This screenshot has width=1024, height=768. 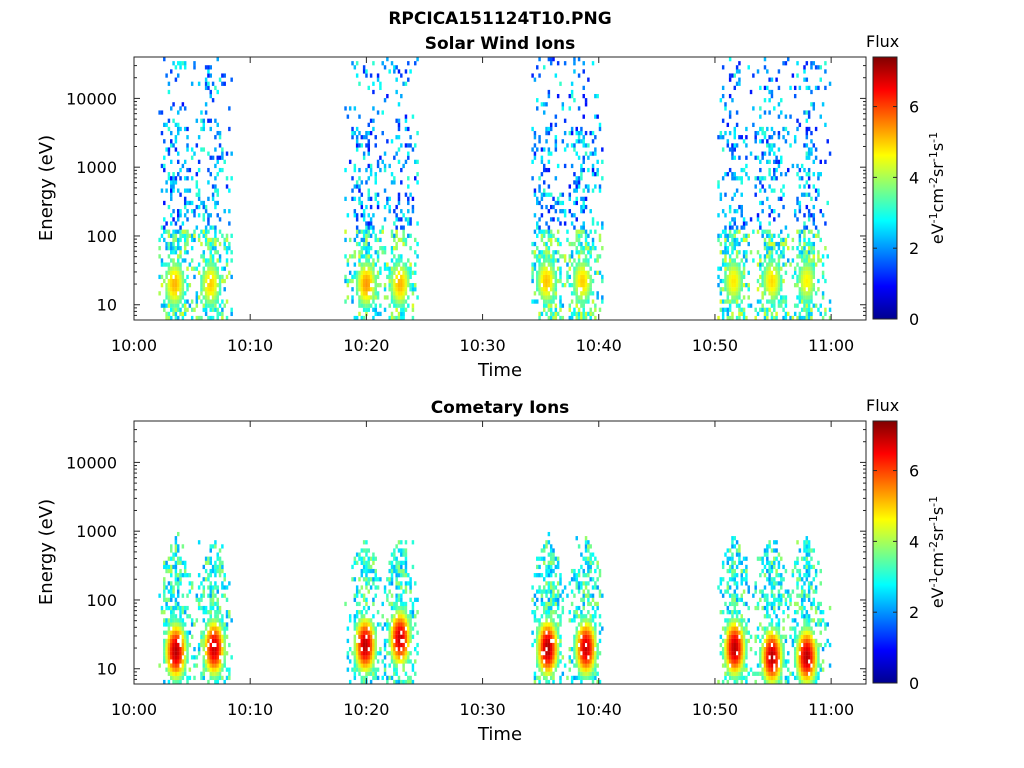 I want to click on x-tick-label: 10:40, so click(x=599, y=345).